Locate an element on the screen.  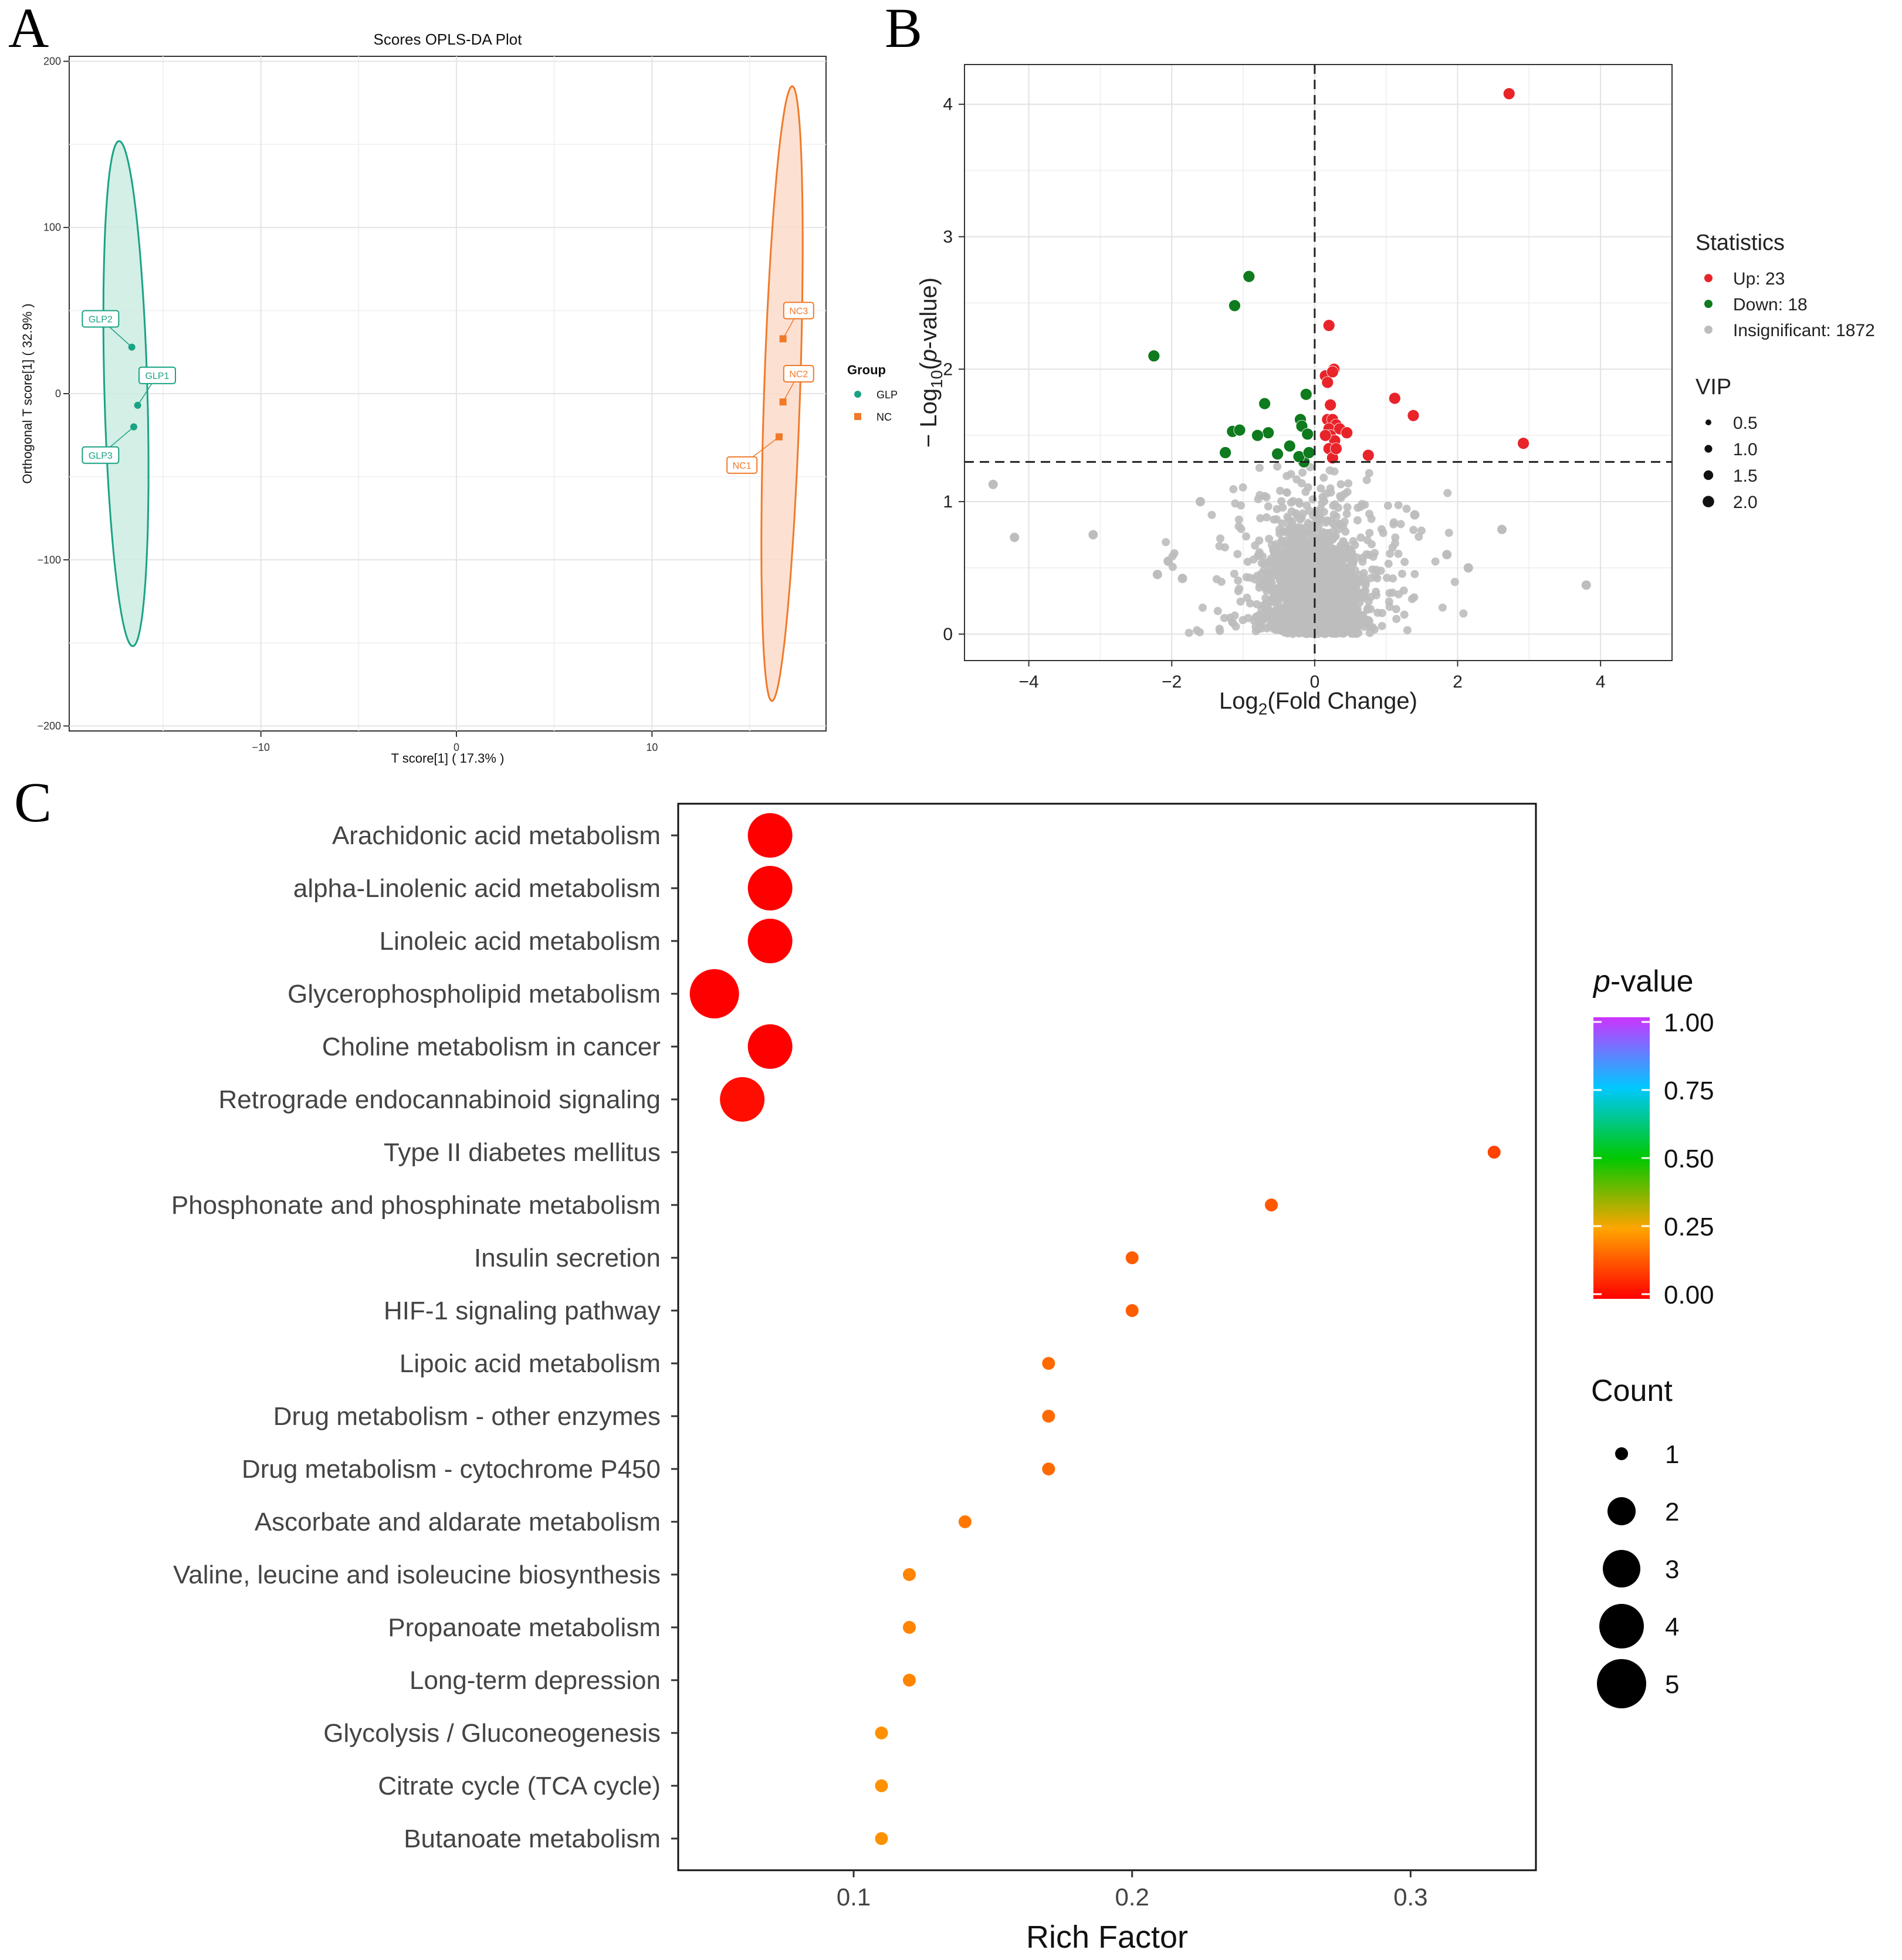
panel-letter-b: B is located at coordinates (904, 30).